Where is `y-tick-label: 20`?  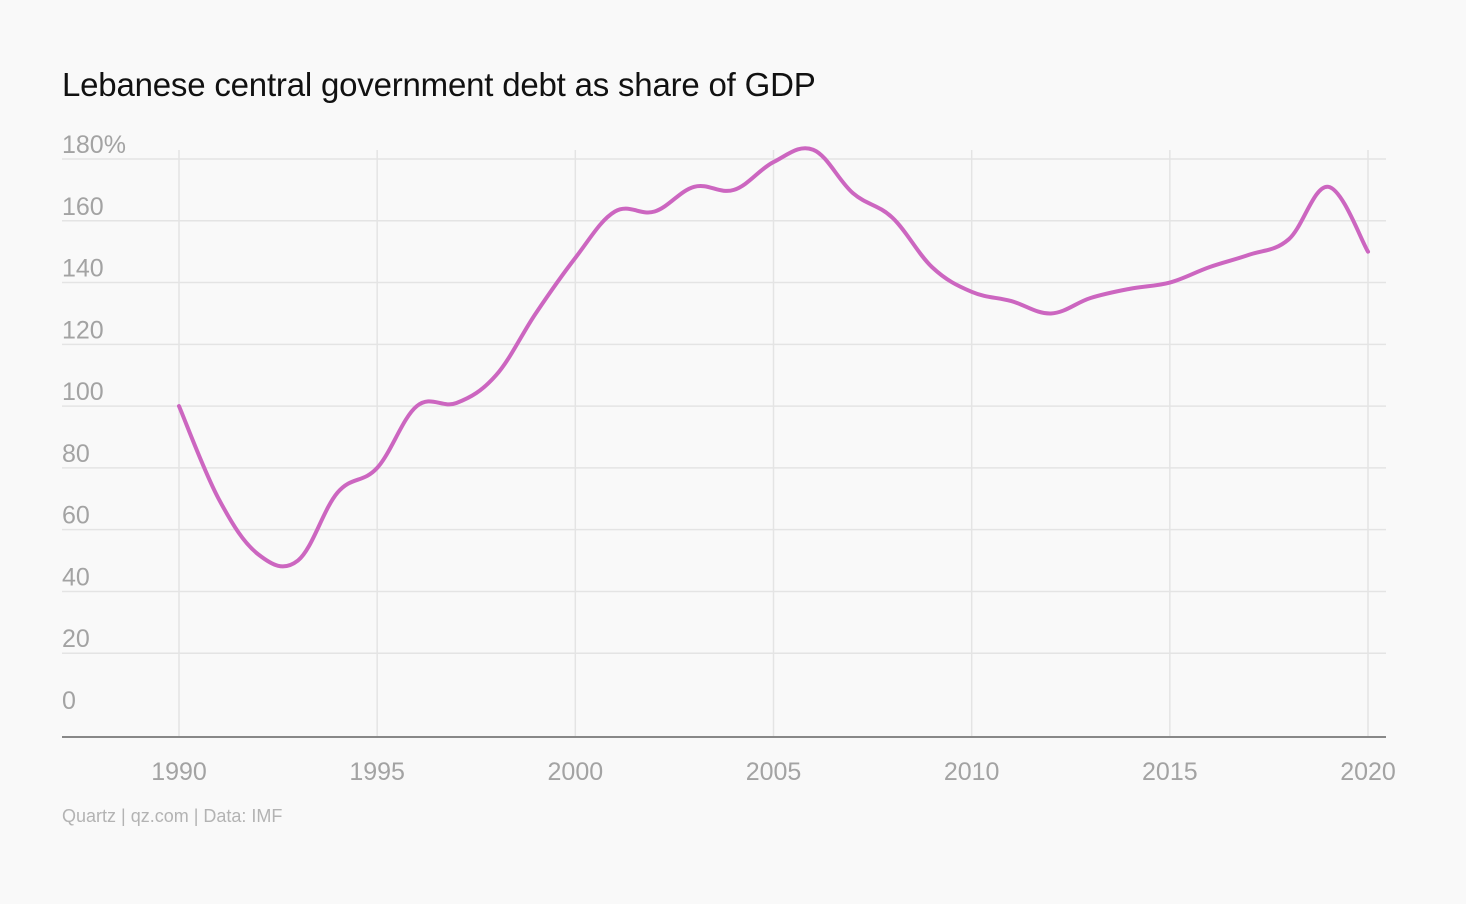 y-tick-label: 20 is located at coordinates (76, 639).